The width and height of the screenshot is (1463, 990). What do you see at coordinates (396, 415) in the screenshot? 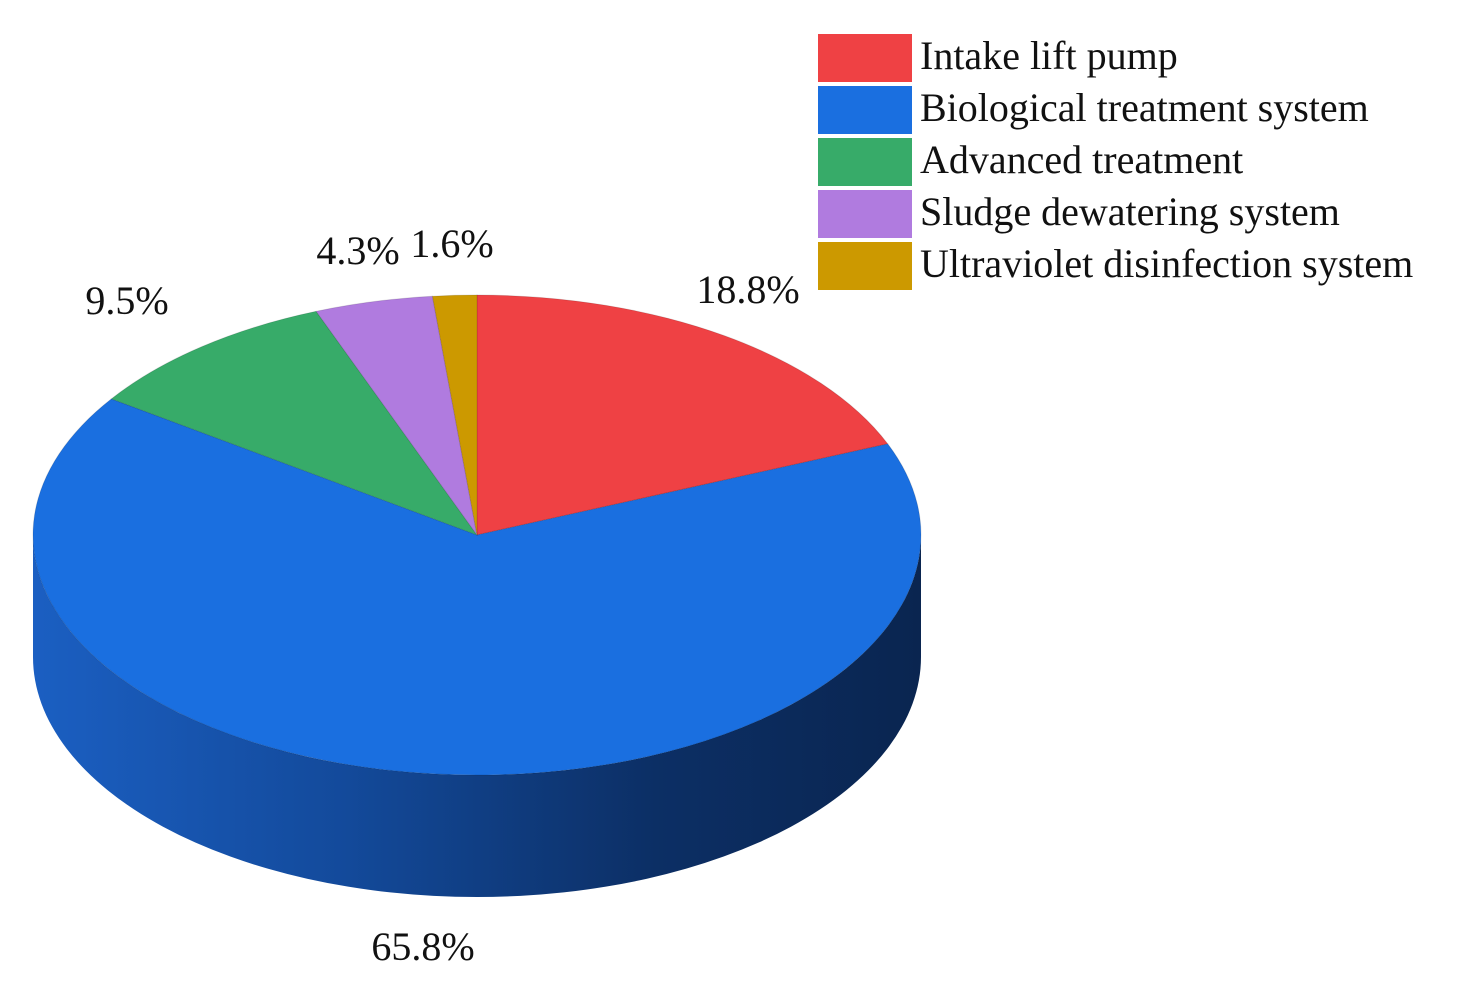
I see `slice-sludge-dewatering-system` at bounding box center [396, 415].